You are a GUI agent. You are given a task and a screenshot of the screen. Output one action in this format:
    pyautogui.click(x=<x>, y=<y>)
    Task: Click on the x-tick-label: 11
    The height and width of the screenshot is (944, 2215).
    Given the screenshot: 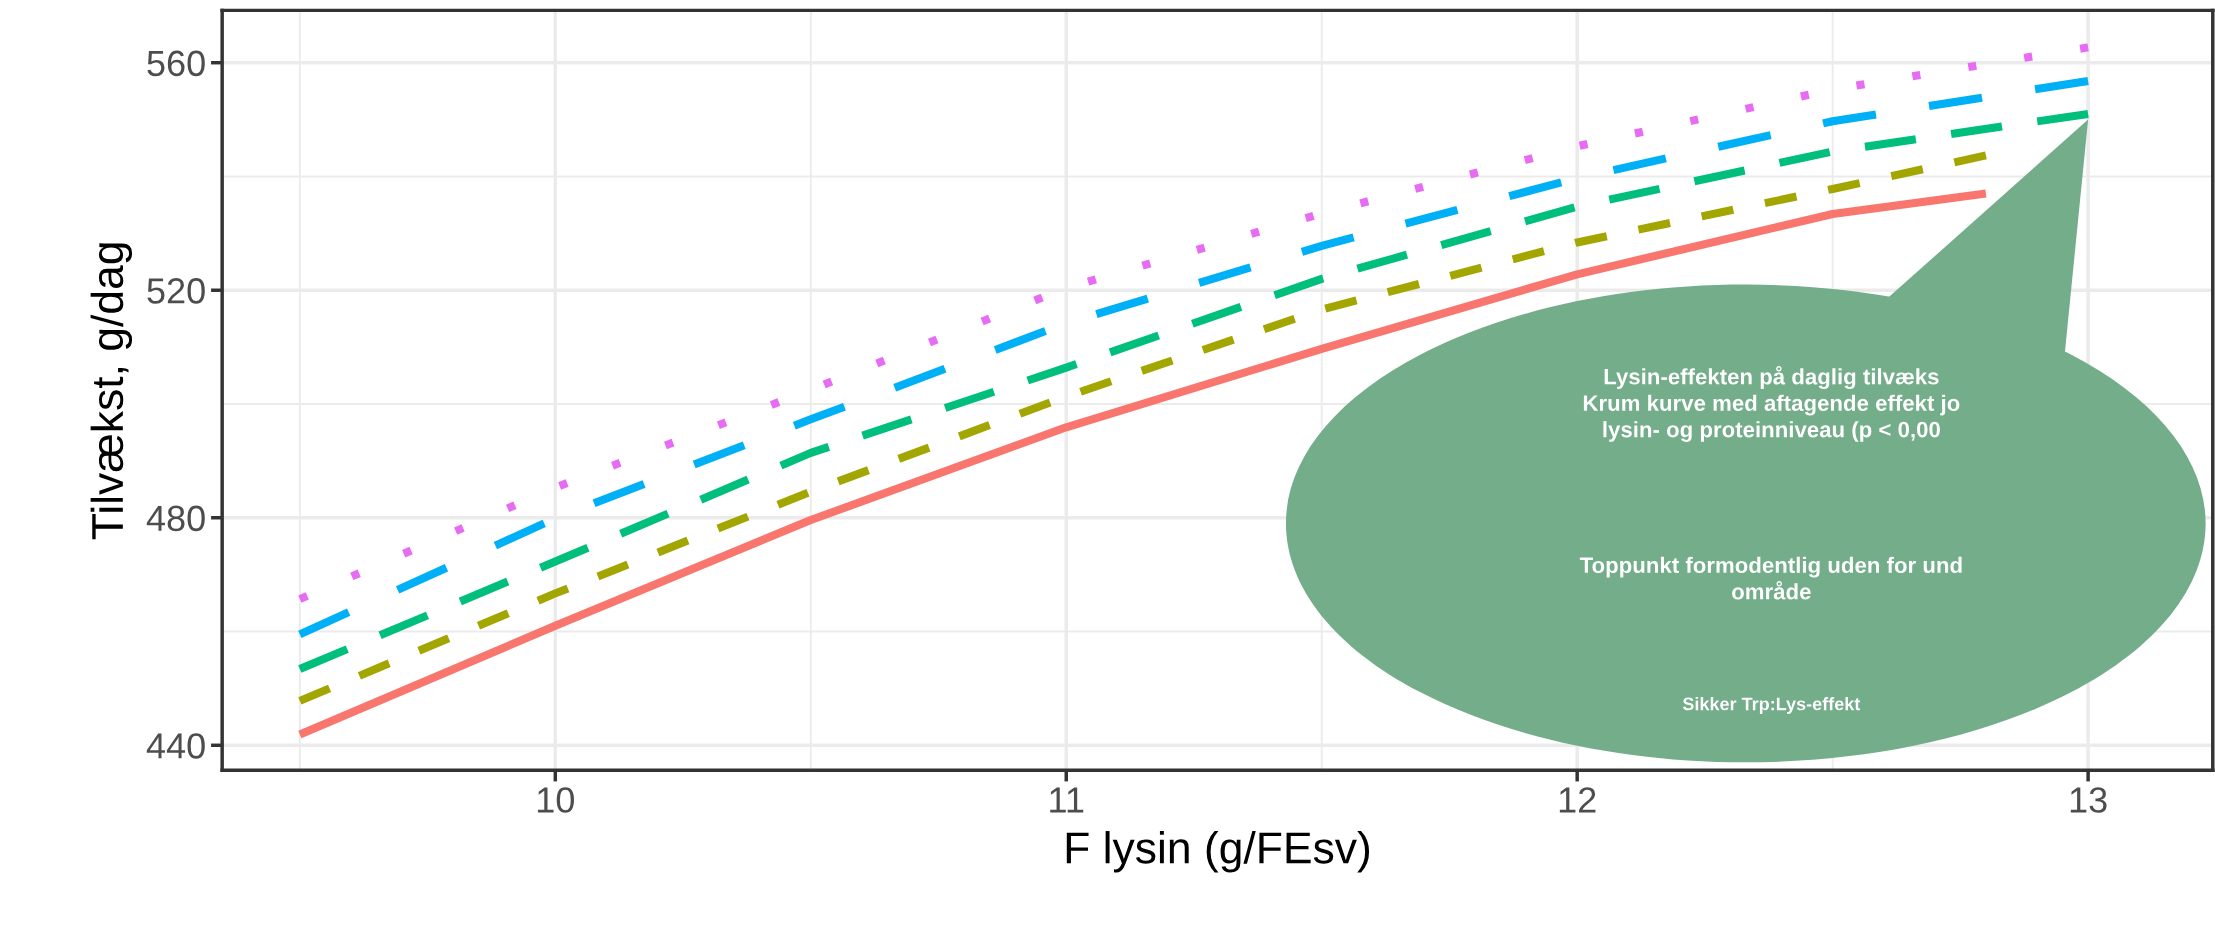 What is the action you would take?
    pyautogui.click(x=1067, y=800)
    